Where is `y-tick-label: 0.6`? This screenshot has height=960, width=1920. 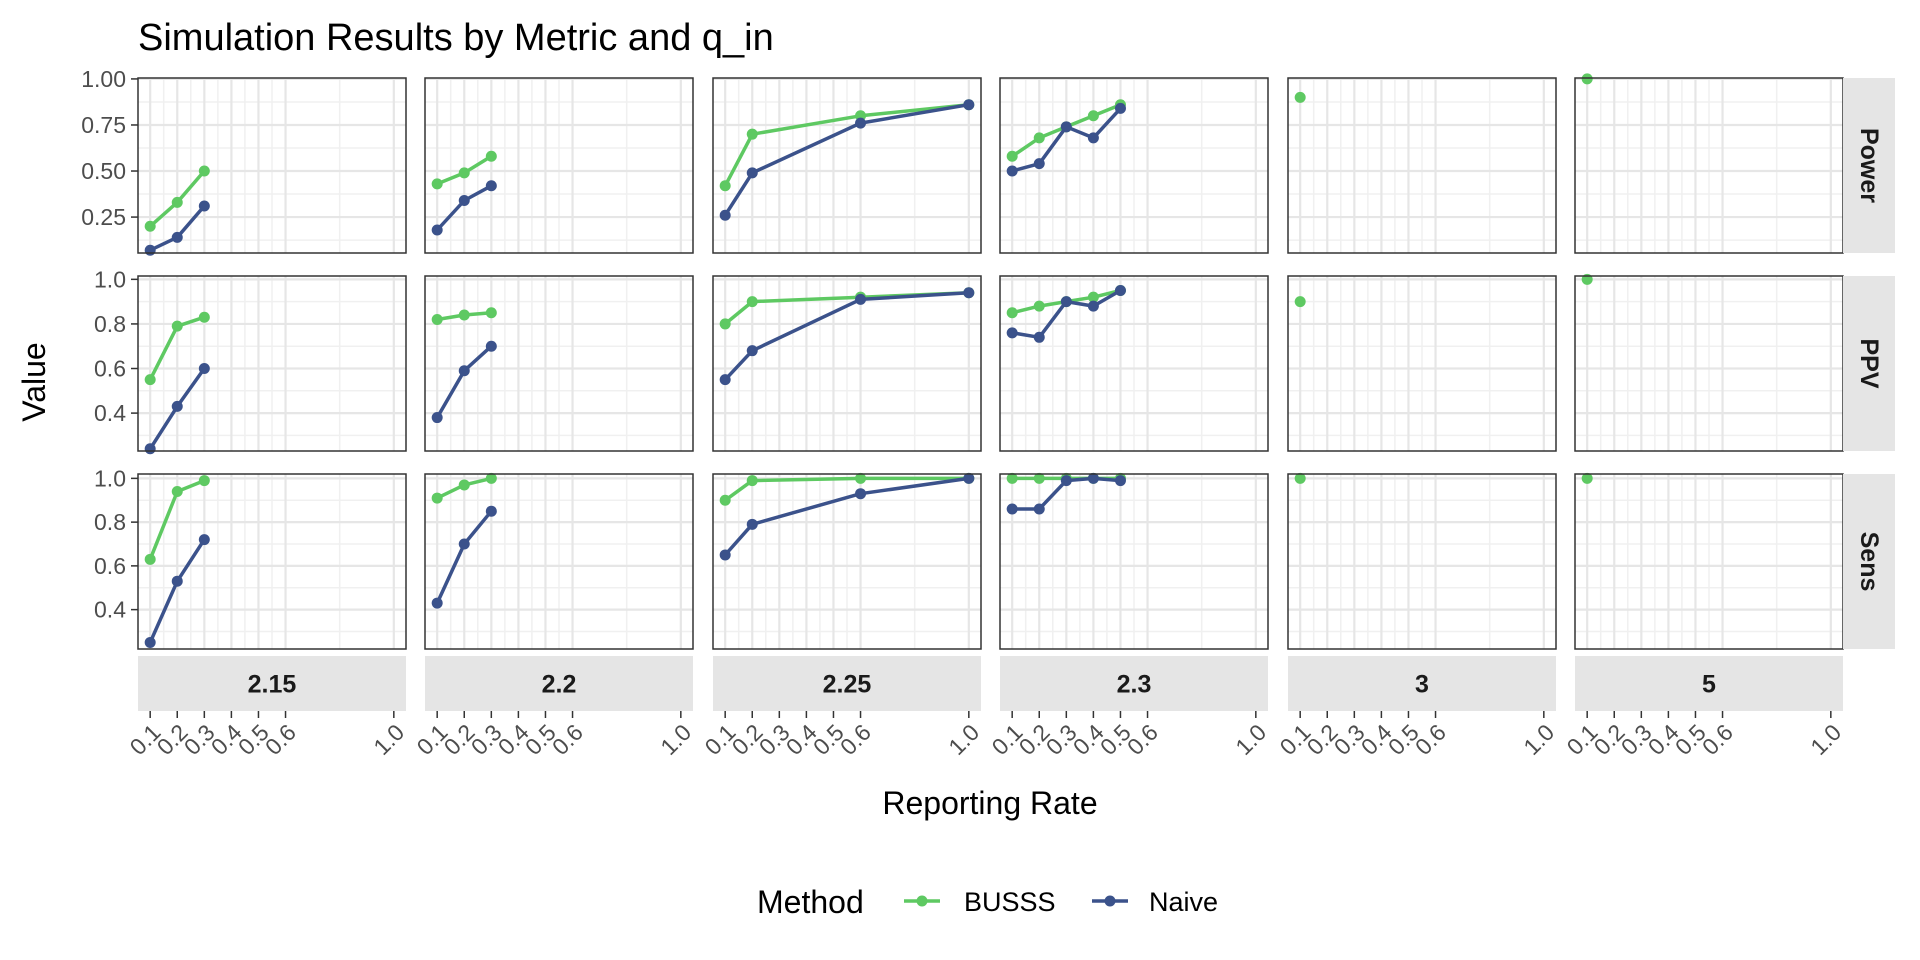
y-tick-label: 0.6 is located at coordinates (110, 566).